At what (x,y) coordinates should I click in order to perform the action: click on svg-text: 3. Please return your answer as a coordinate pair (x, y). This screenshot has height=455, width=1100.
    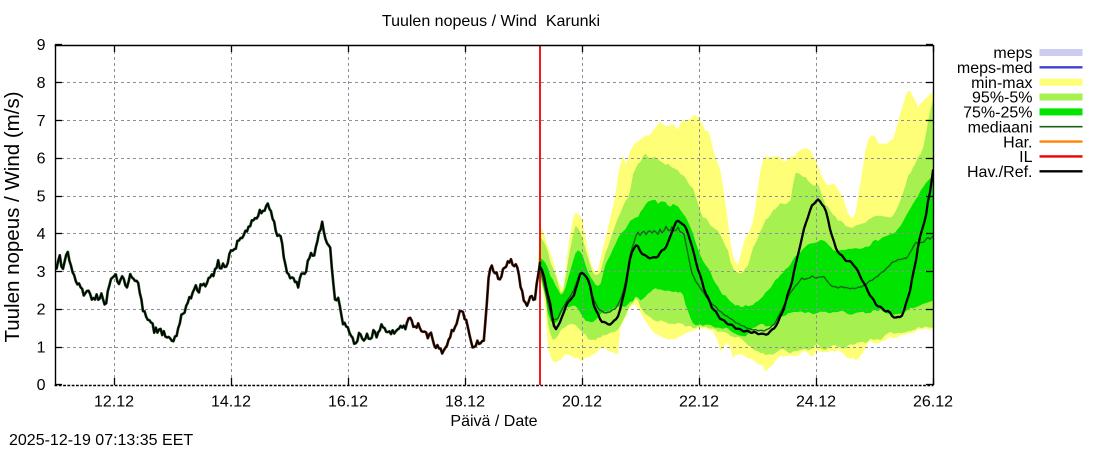
    Looking at the image, I should click on (41, 272).